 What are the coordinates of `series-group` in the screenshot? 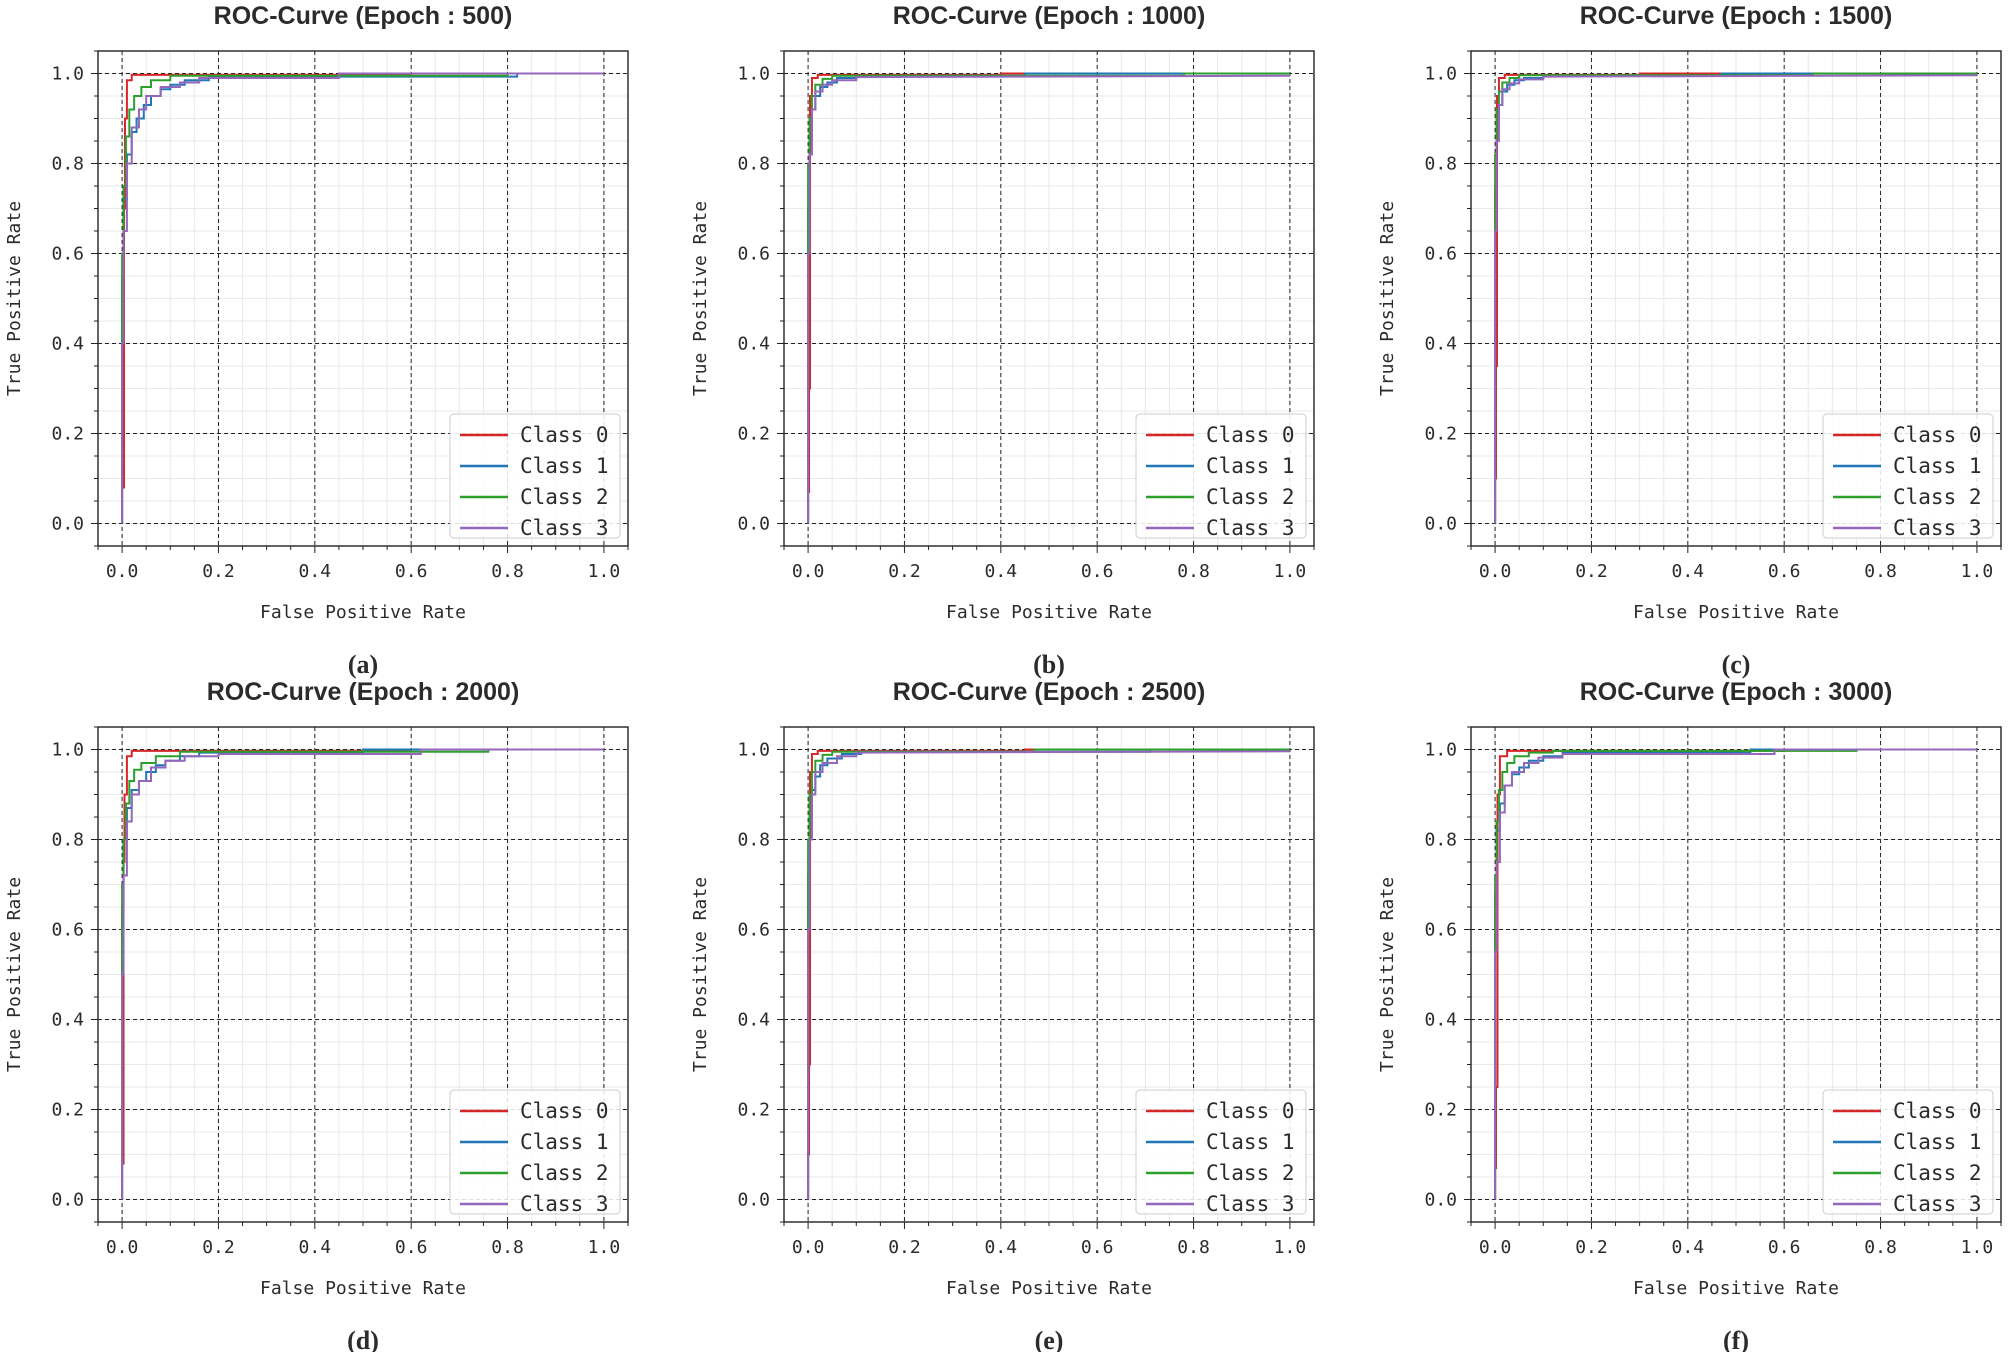 It's located at (362, 974).